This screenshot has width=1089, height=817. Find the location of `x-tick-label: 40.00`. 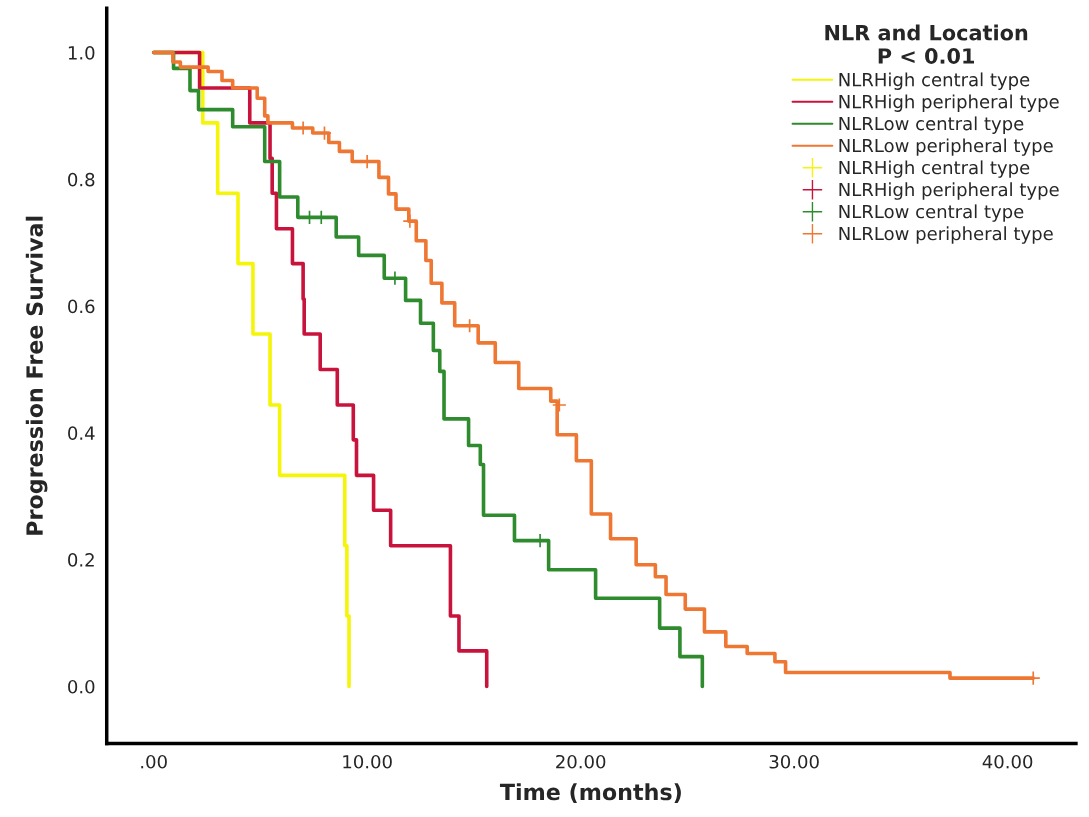

x-tick-label: 40.00 is located at coordinates (1007, 761).